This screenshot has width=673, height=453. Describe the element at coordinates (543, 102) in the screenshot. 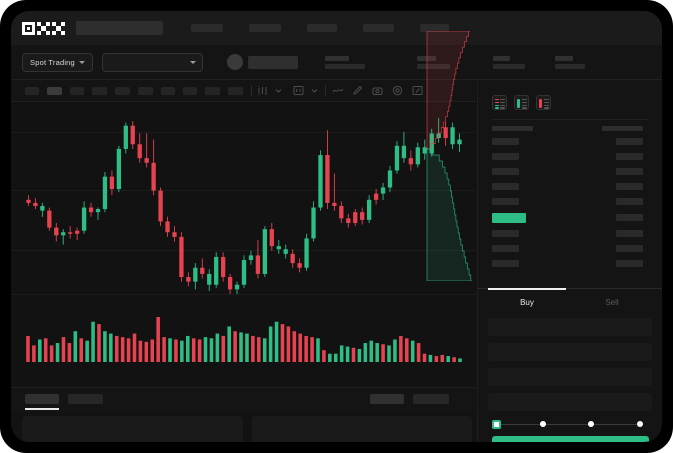

I see `orderbook-mode-asks` at that location.